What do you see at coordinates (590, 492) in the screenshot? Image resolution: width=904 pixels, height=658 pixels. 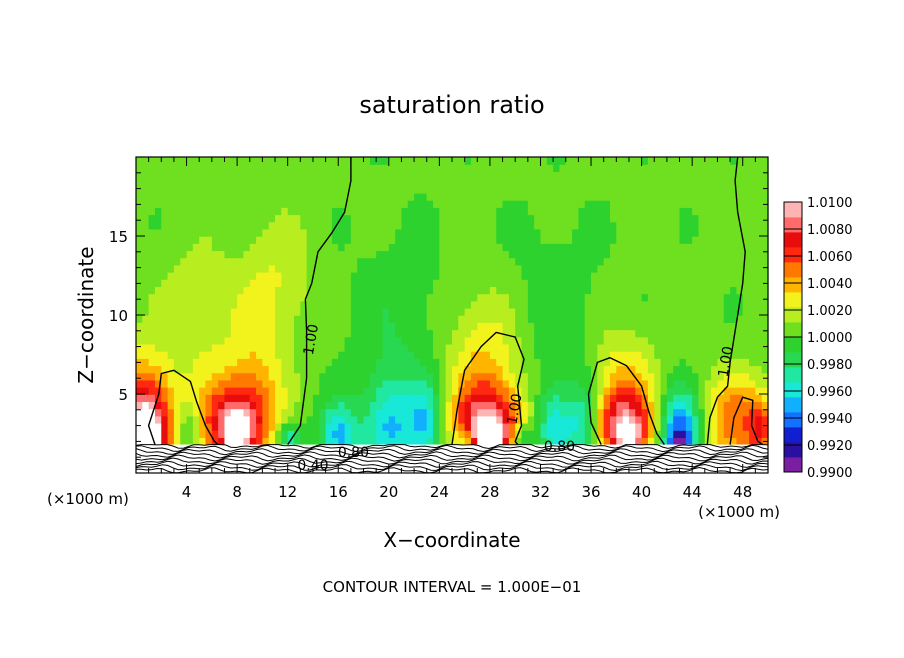 I see `x-tick-label: 36` at bounding box center [590, 492].